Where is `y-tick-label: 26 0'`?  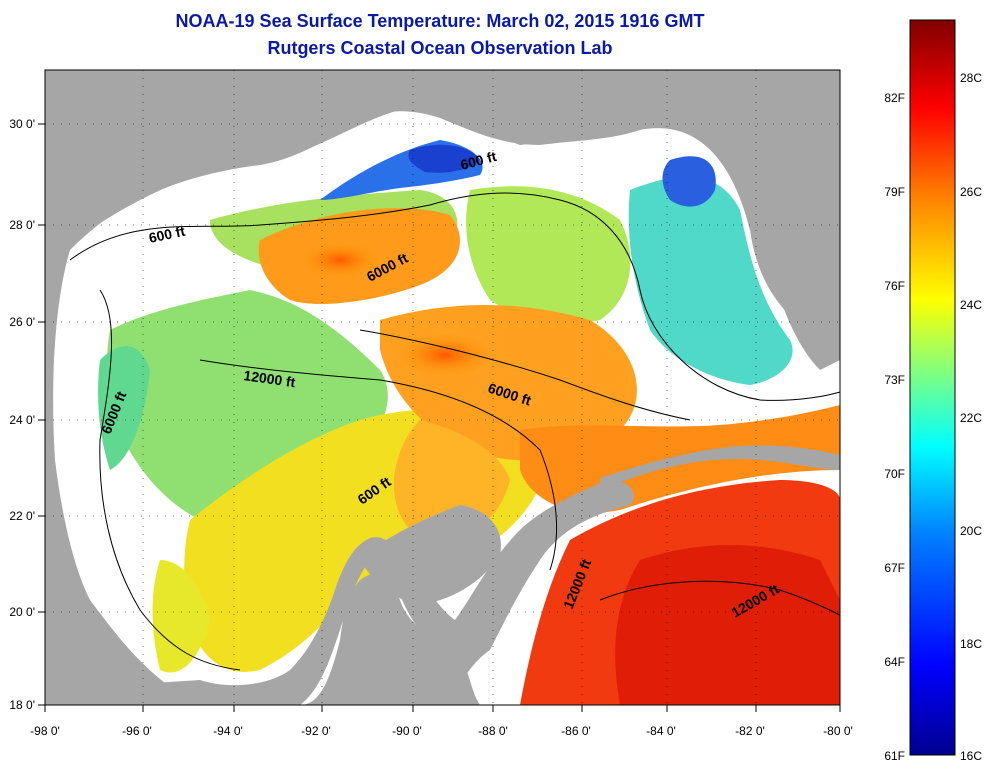
y-tick-label: 26 0' is located at coordinates (22, 322).